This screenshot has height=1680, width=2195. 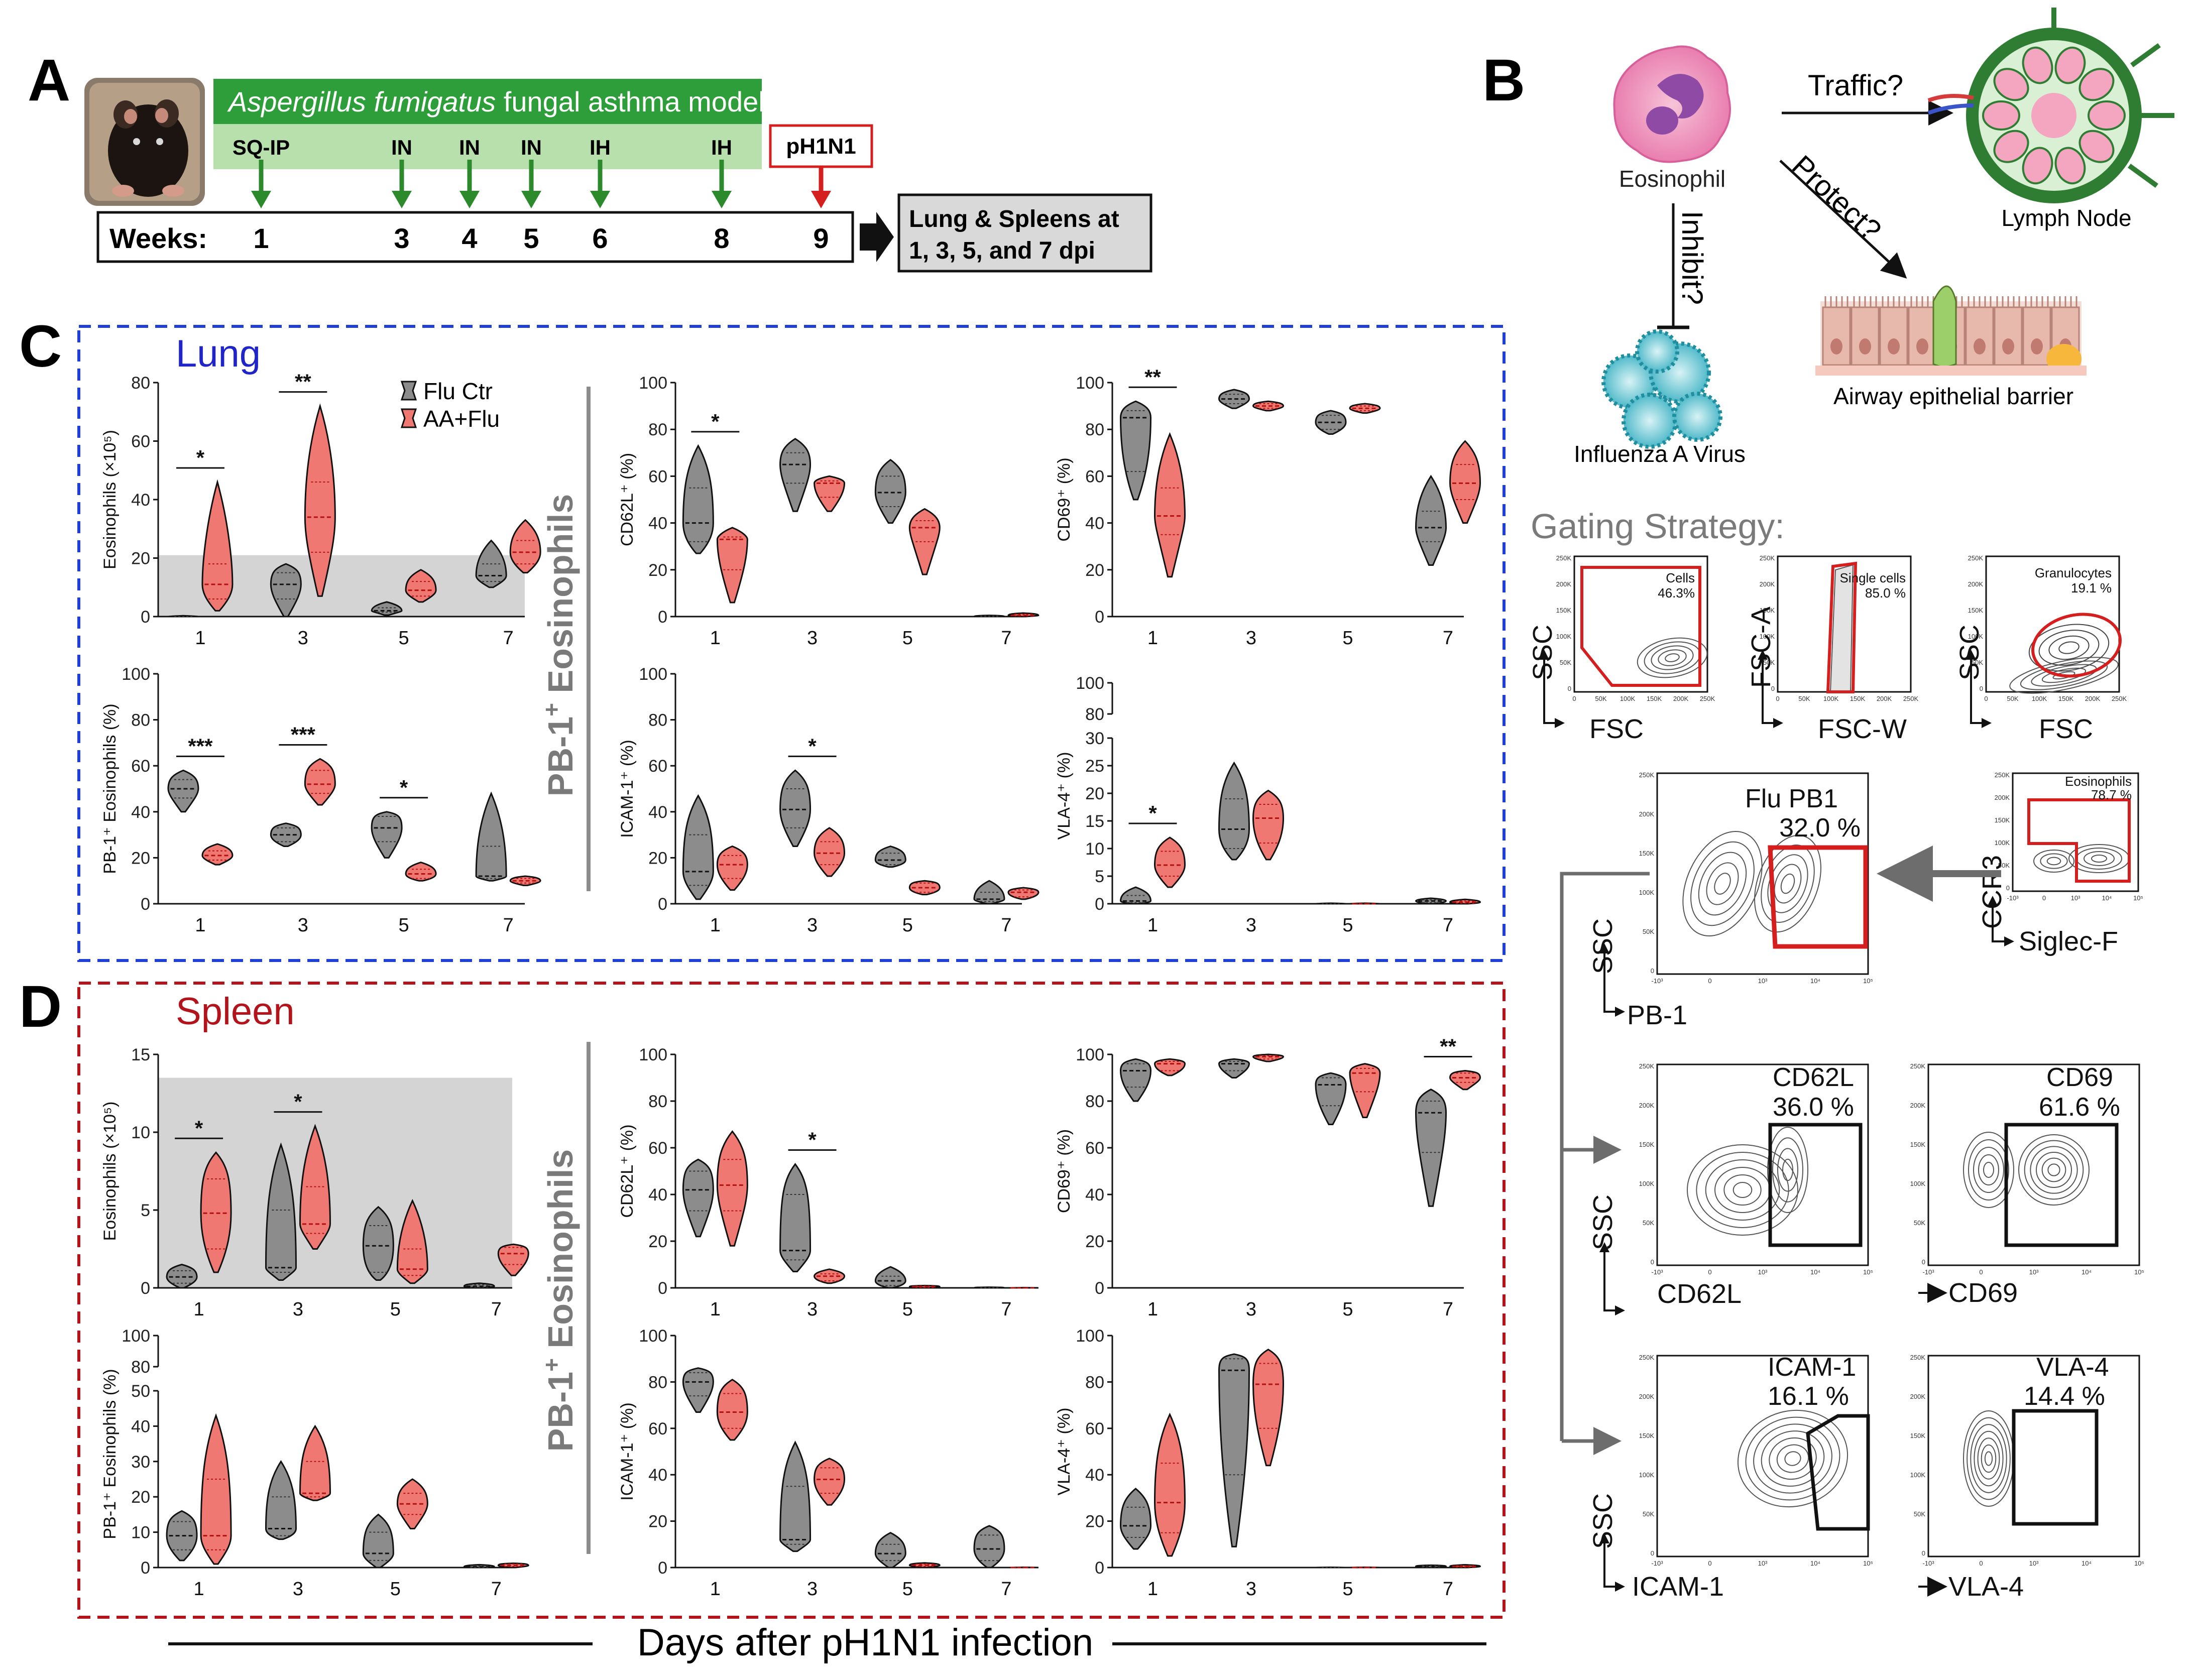 What do you see at coordinates (1791, 798) in the screenshot?
I see `gate-name: Flu PB1` at bounding box center [1791, 798].